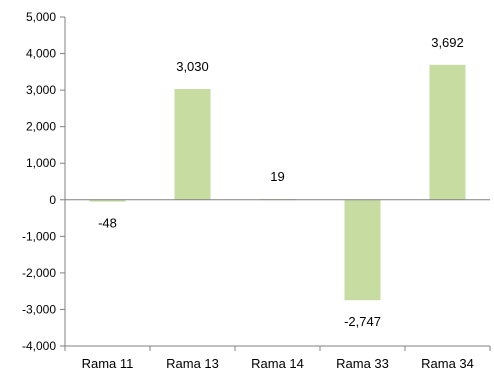 The height and width of the screenshot is (375, 494). What do you see at coordinates (192, 66) in the screenshot?
I see `data-label: 3,030` at bounding box center [192, 66].